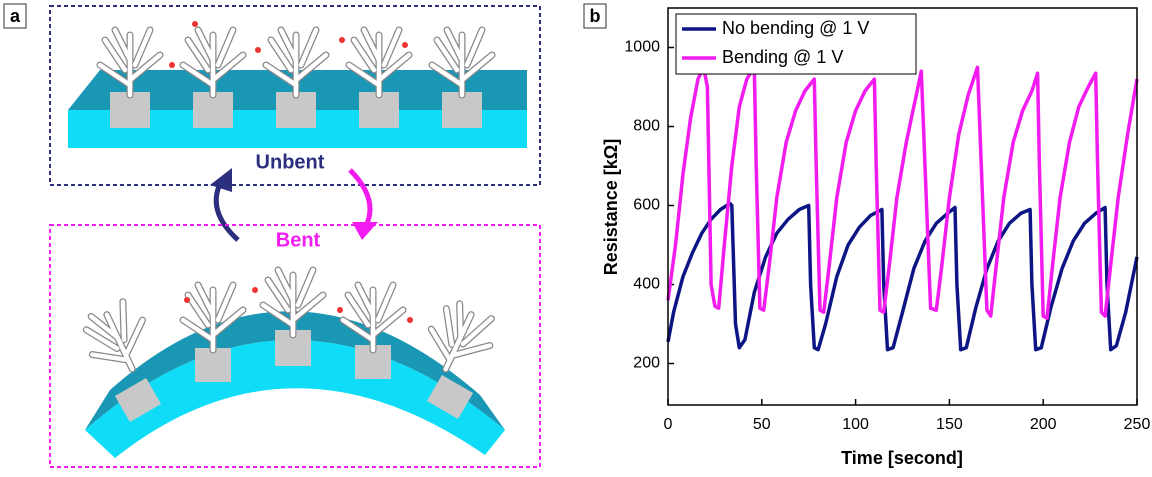 The width and height of the screenshot is (1152, 477). Describe the element at coordinates (796, 44) in the screenshot. I see `legend-box` at that location.